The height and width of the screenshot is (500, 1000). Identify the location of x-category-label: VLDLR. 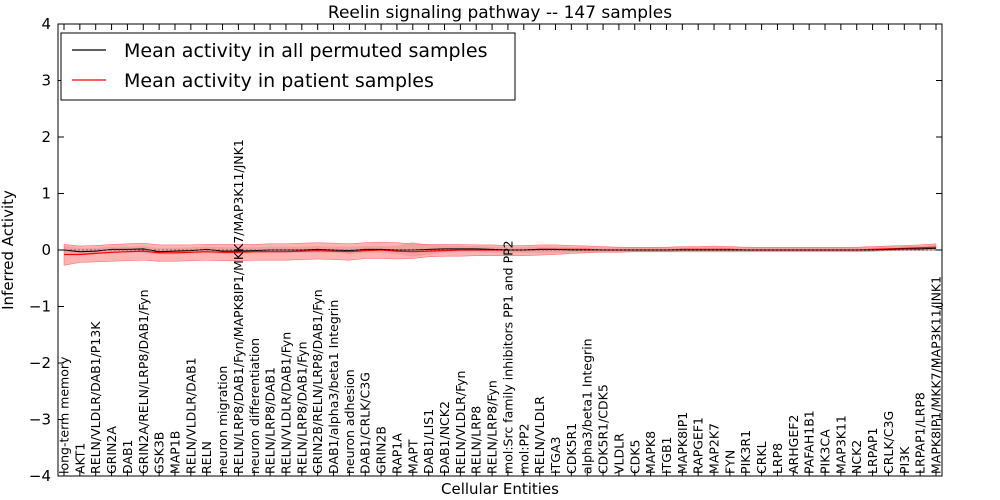
(618, 453).